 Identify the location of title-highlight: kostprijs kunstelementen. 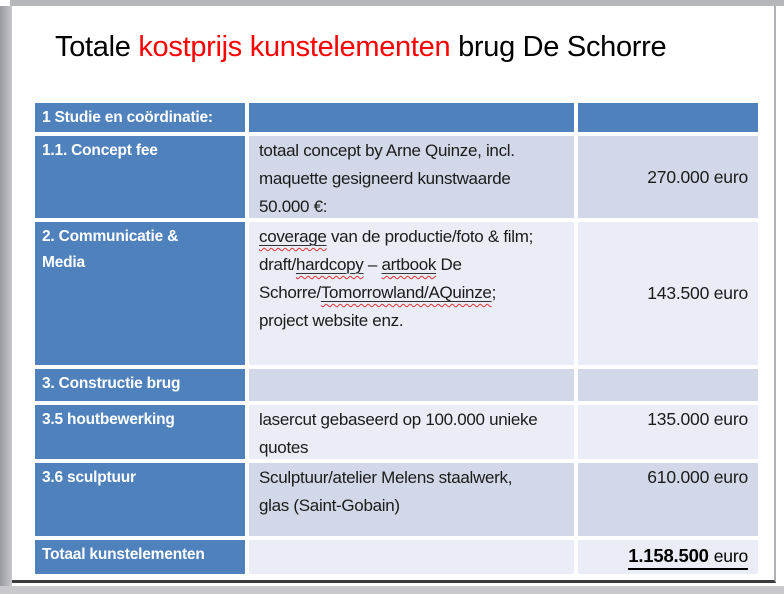
(294, 47).